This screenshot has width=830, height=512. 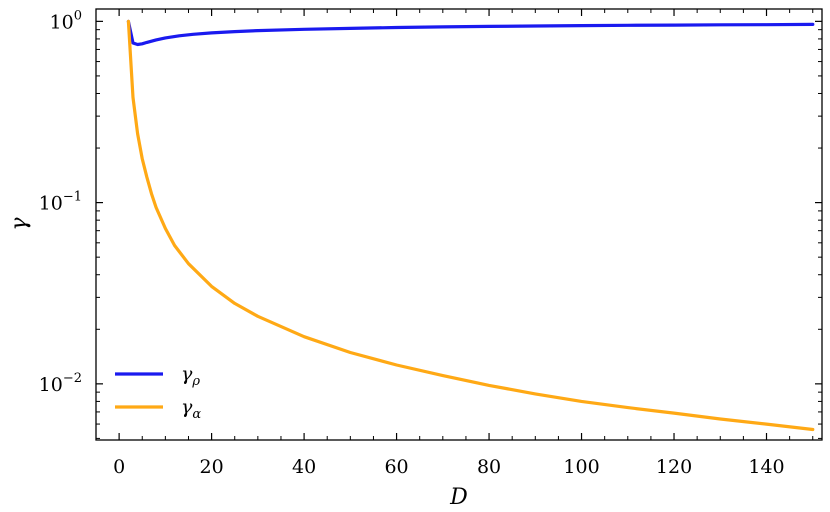 What do you see at coordinates (470, 33) in the screenshot?
I see `series-line` at bounding box center [470, 33].